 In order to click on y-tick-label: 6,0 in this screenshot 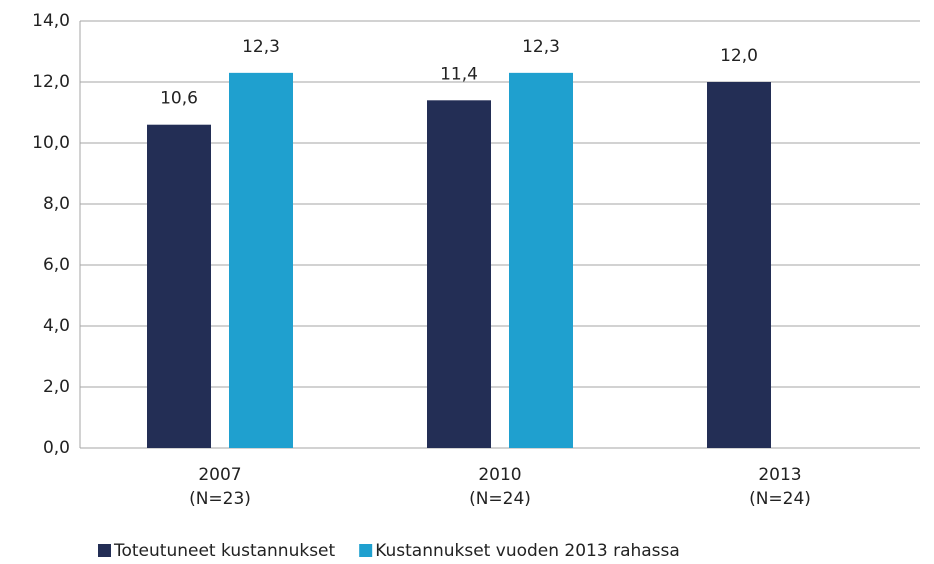, I will do `click(56, 265)`.